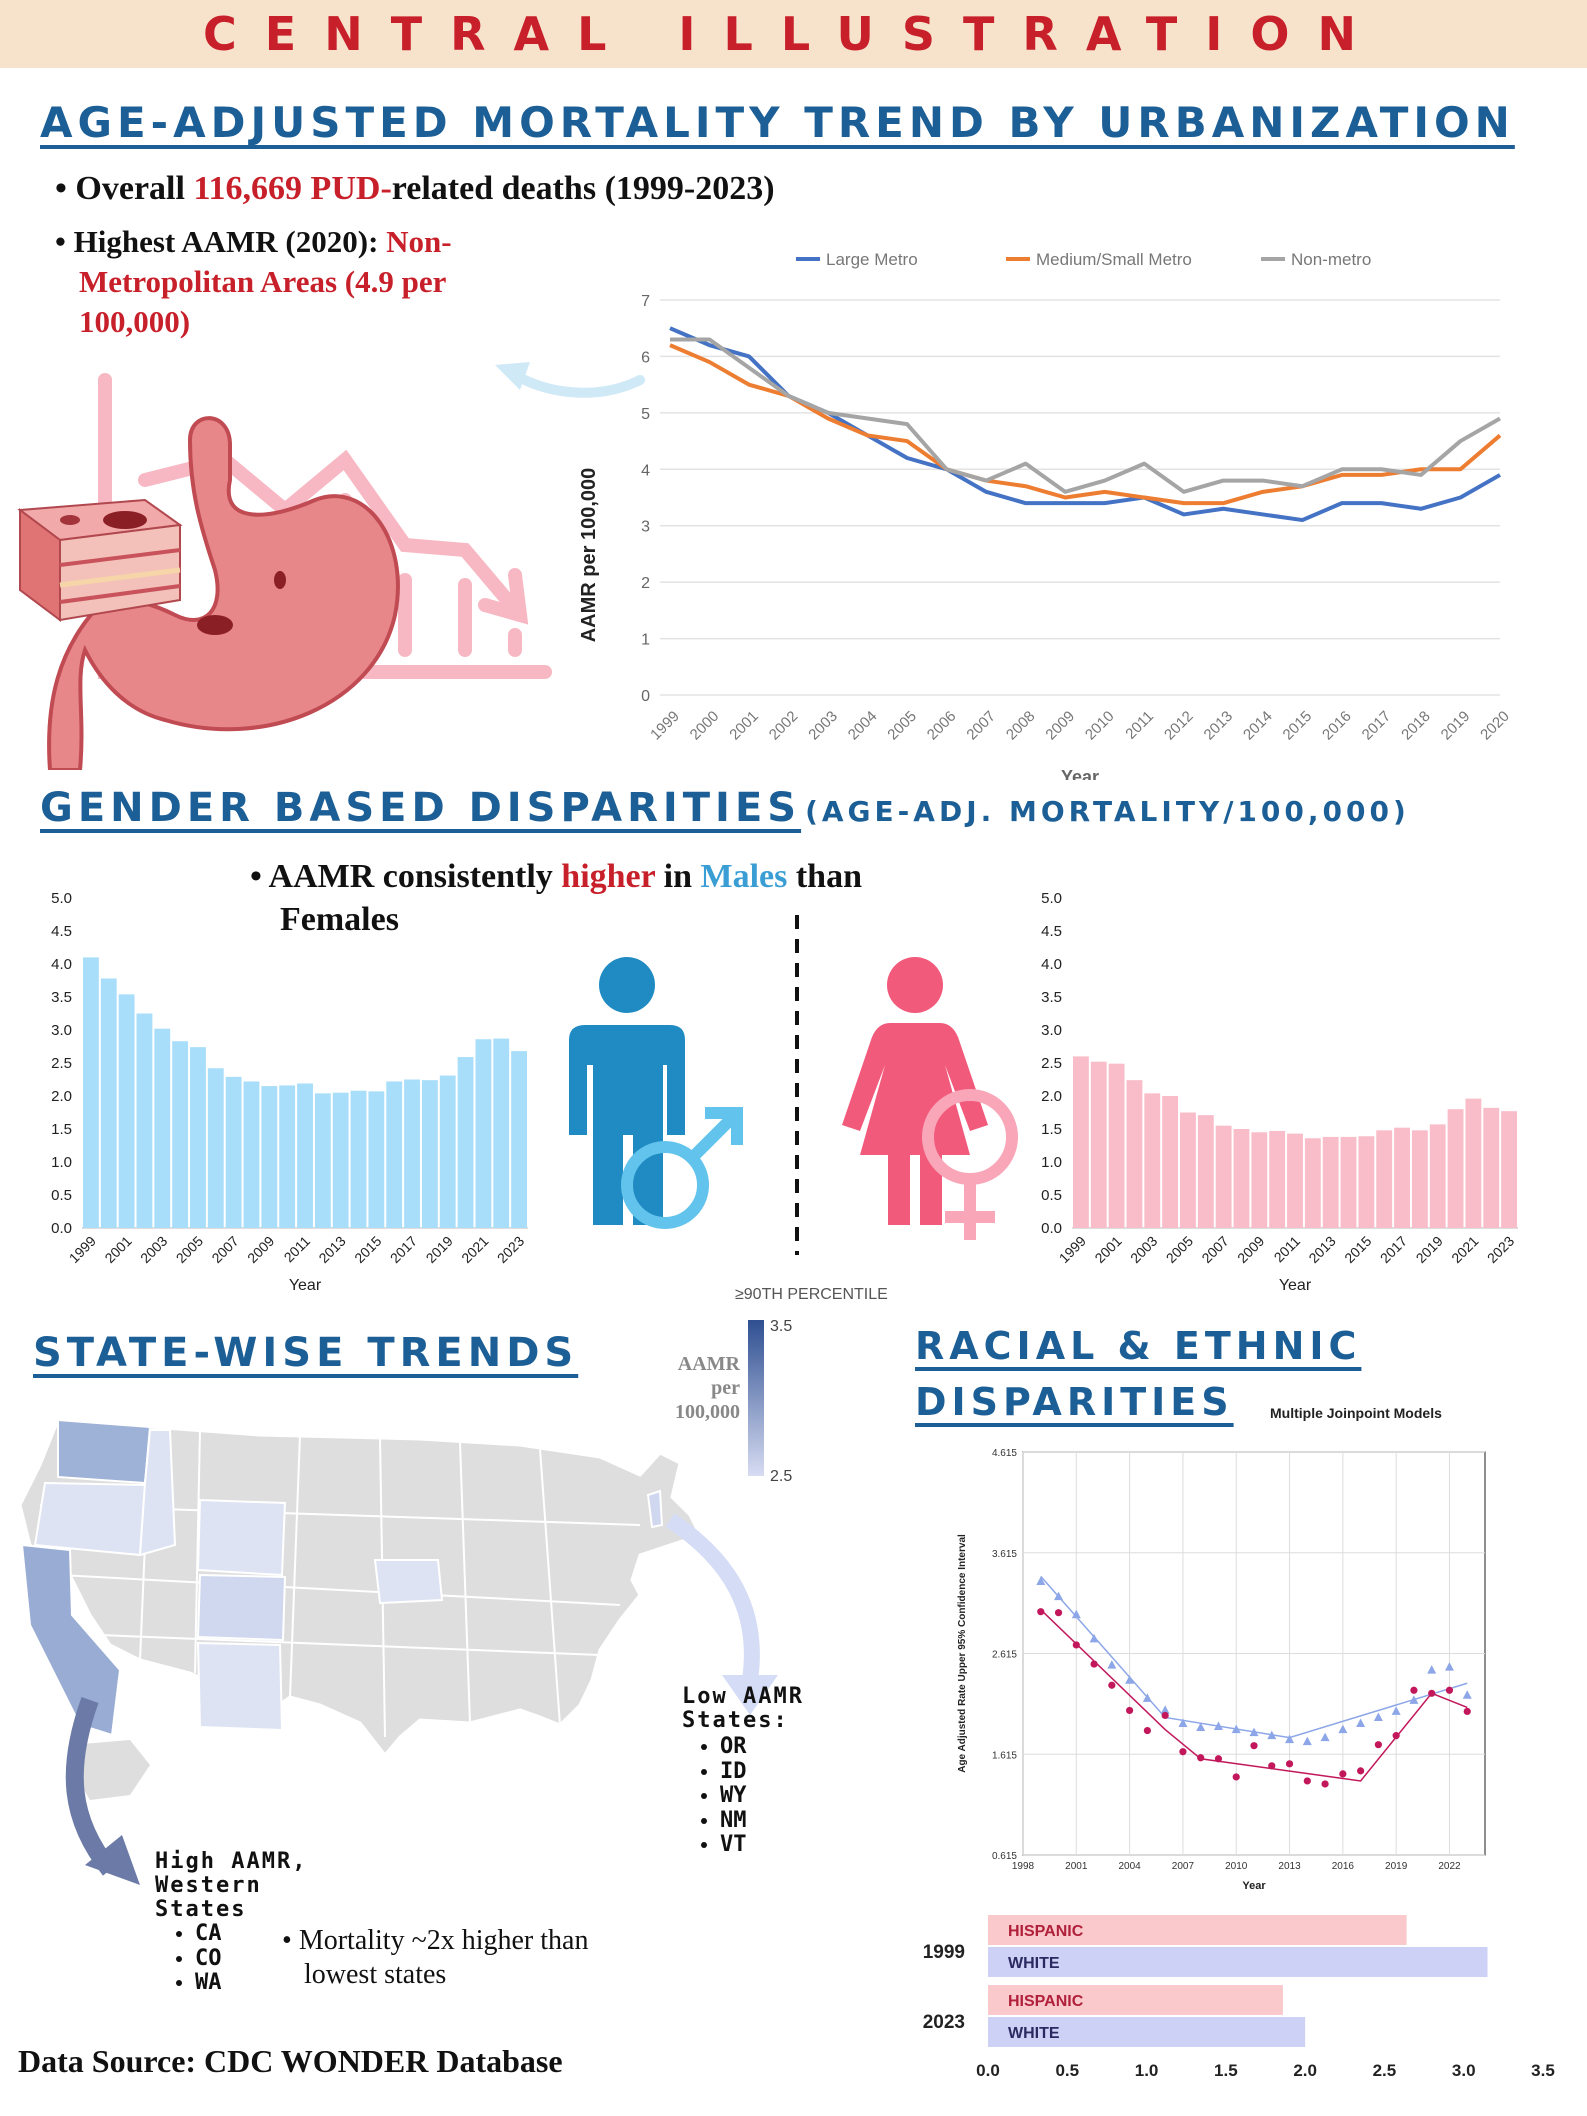  What do you see at coordinates (208, 1934) in the screenshot?
I see `high-state-item: CA` at bounding box center [208, 1934].